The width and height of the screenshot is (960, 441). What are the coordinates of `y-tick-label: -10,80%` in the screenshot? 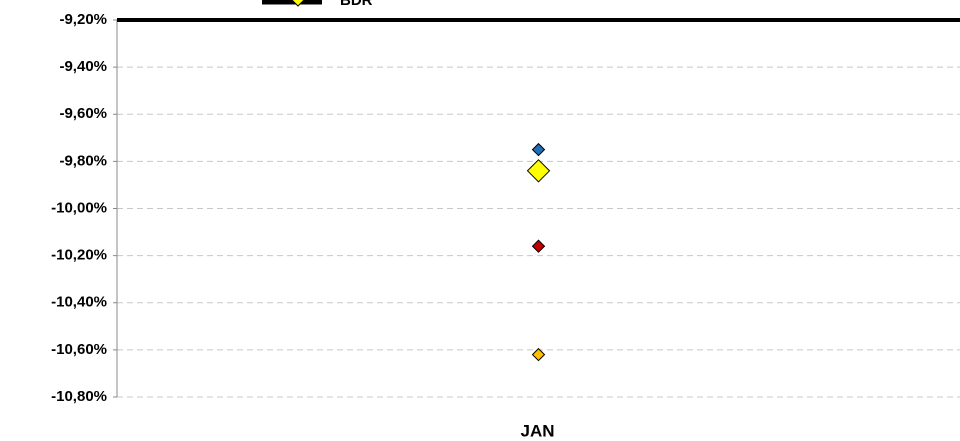 It's located at (79, 396).